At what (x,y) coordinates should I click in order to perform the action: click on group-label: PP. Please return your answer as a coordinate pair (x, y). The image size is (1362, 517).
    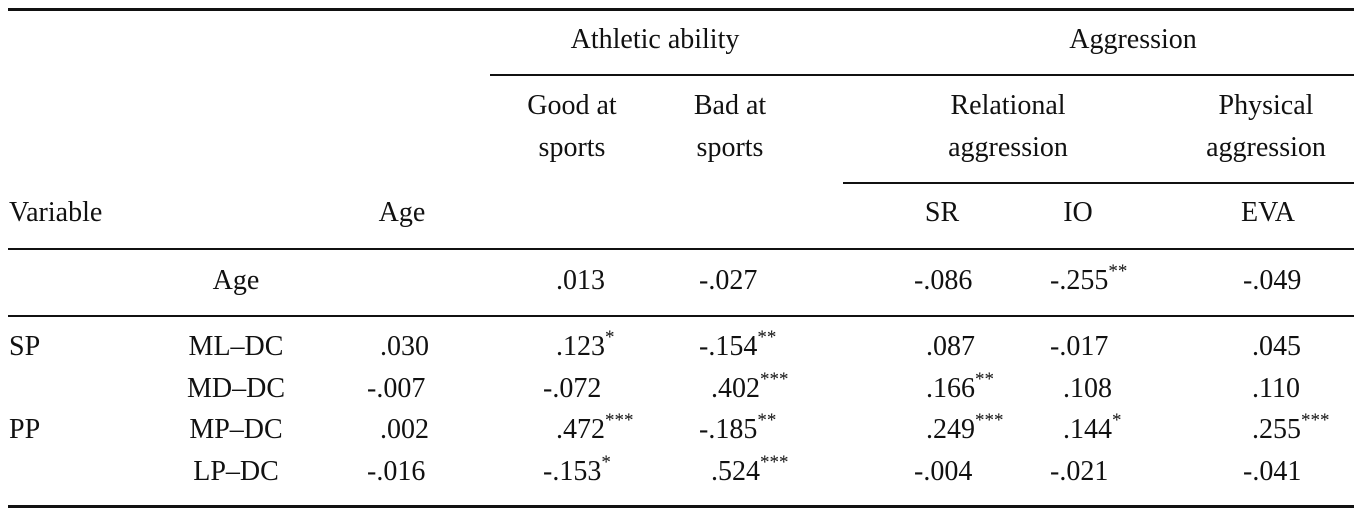
    Looking at the image, I should click on (25, 429).